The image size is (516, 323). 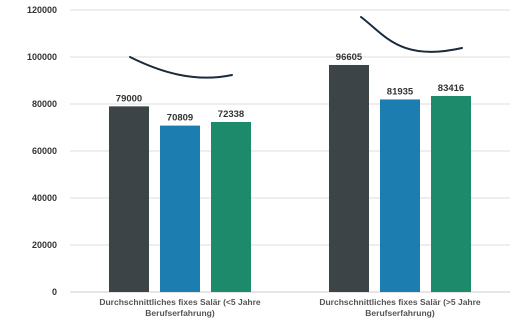 I want to click on y-tick-label: 60000, so click(x=44, y=151).